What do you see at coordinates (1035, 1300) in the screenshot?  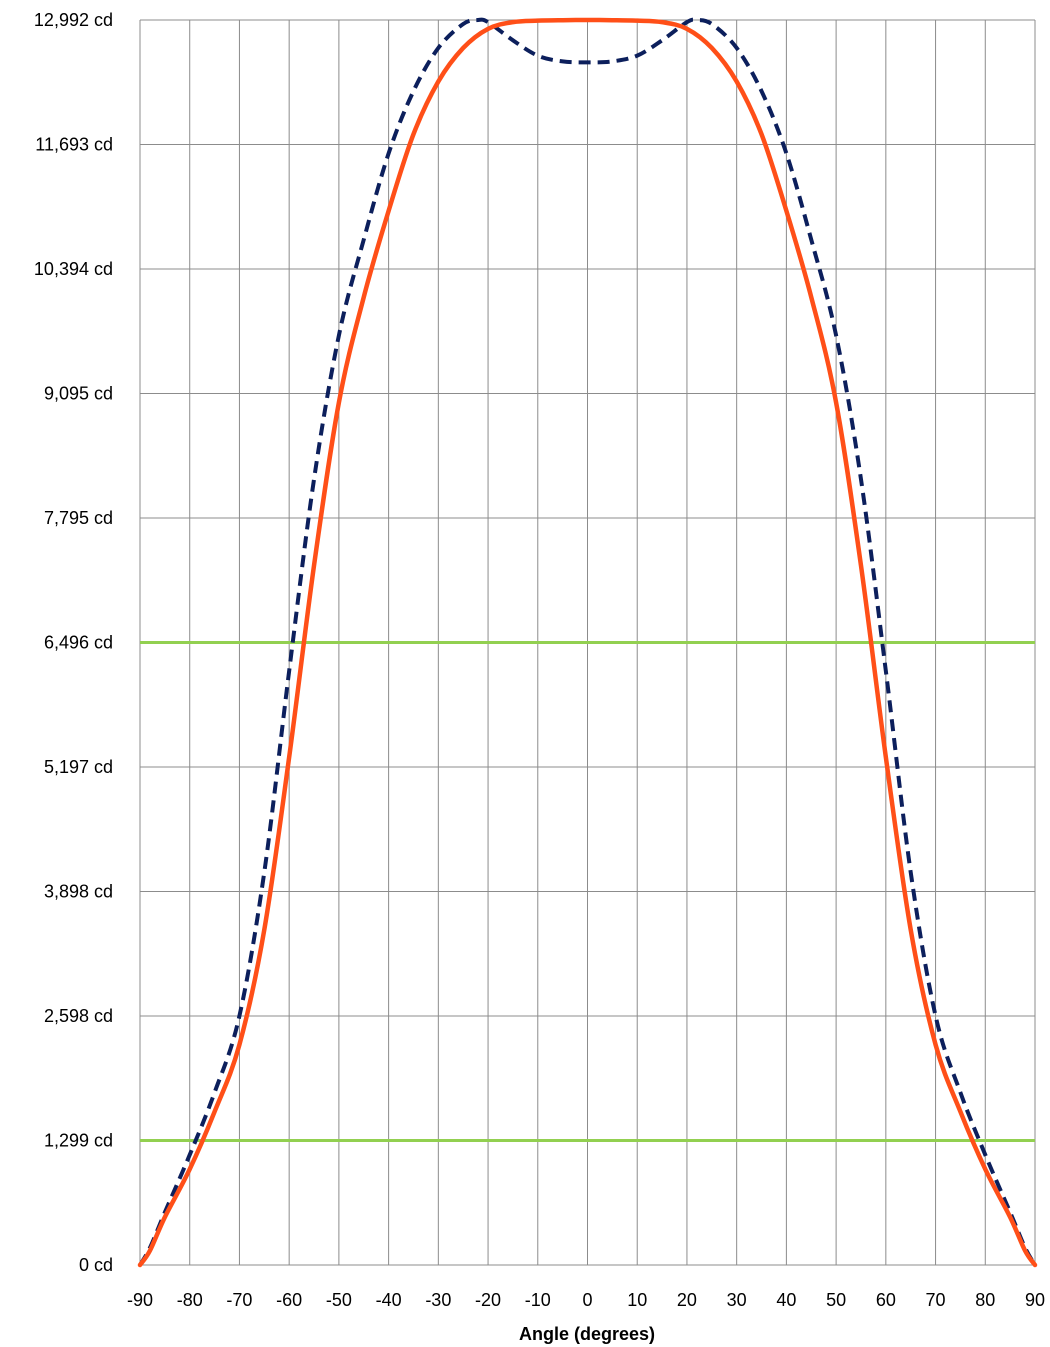 I see `x-tick-label: 90` at bounding box center [1035, 1300].